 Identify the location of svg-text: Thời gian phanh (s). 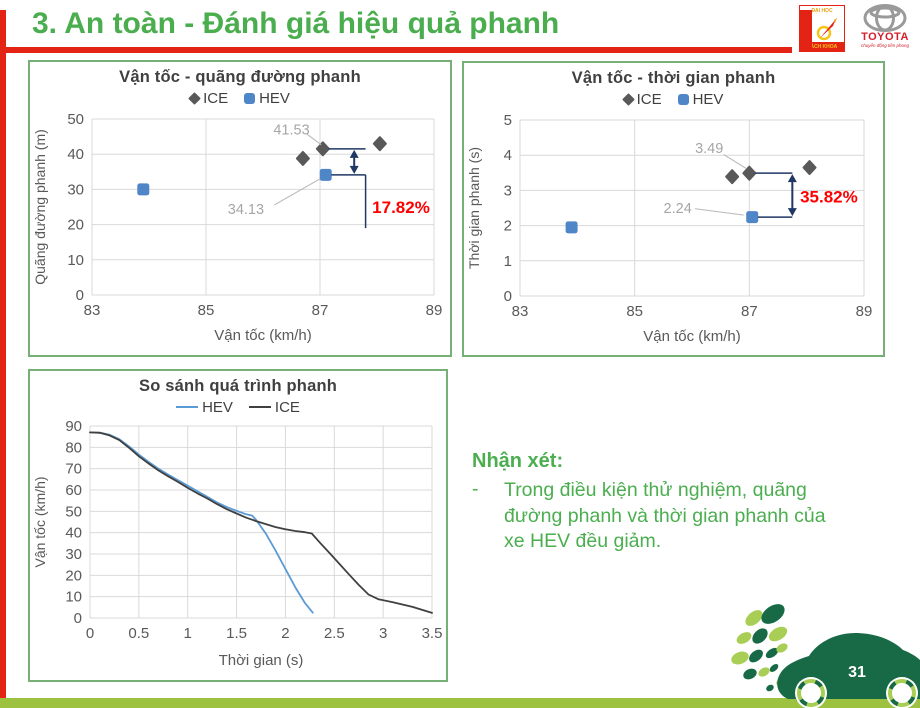
(474, 208).